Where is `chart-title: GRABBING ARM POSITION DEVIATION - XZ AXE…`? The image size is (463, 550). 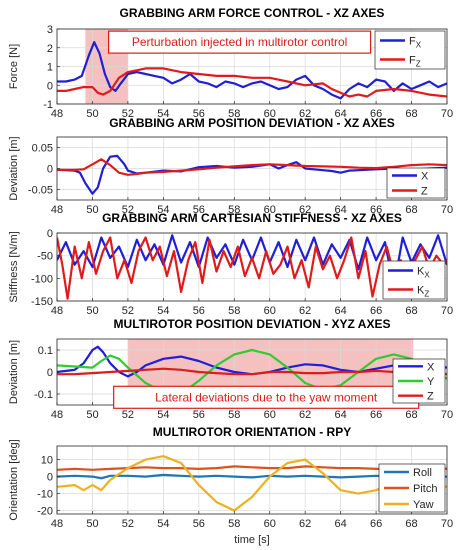
chart-title: GRABBING ARM POSITION DEVIATION - XZ AXE… is located at coordinates (252, 123).